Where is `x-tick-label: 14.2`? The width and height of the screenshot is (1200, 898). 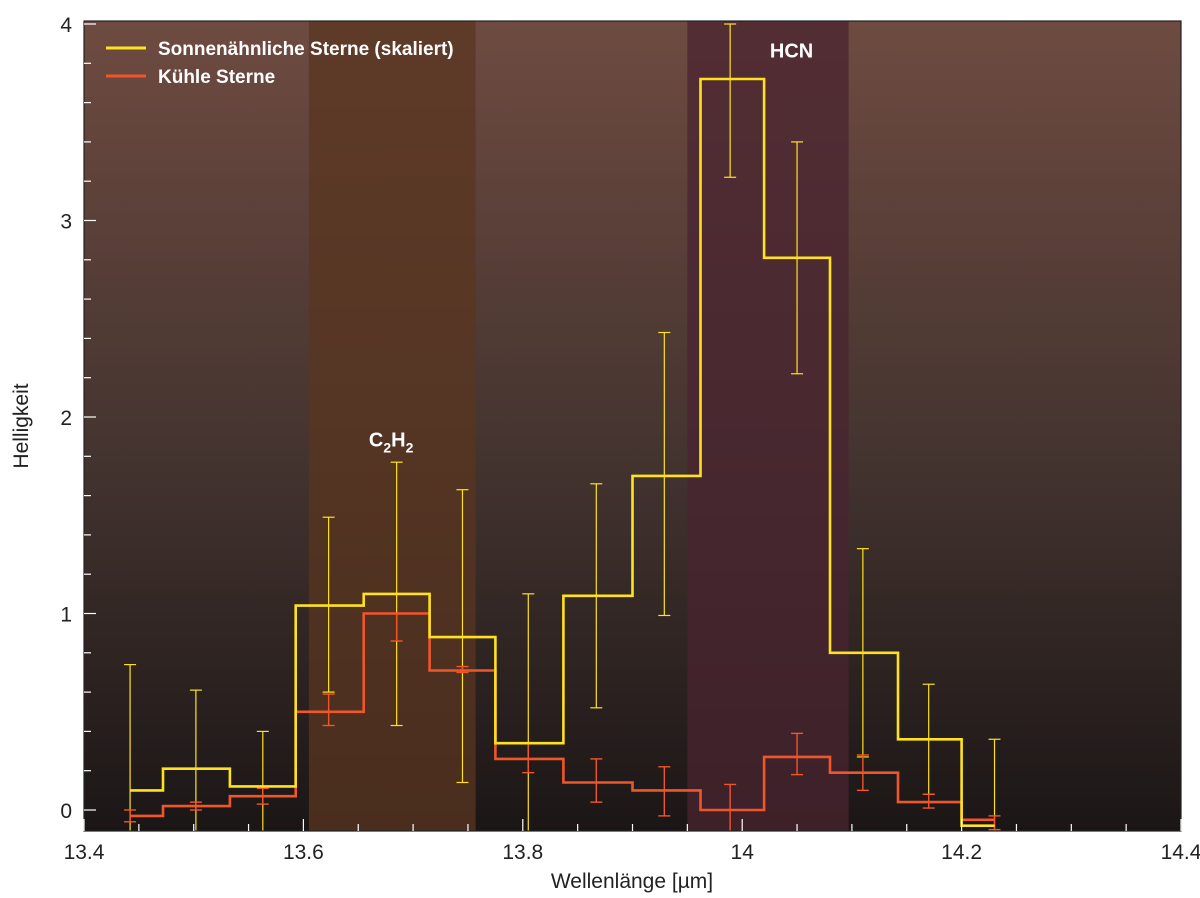 x-tick-label: 14.2 is located at coordinates (961, 852).